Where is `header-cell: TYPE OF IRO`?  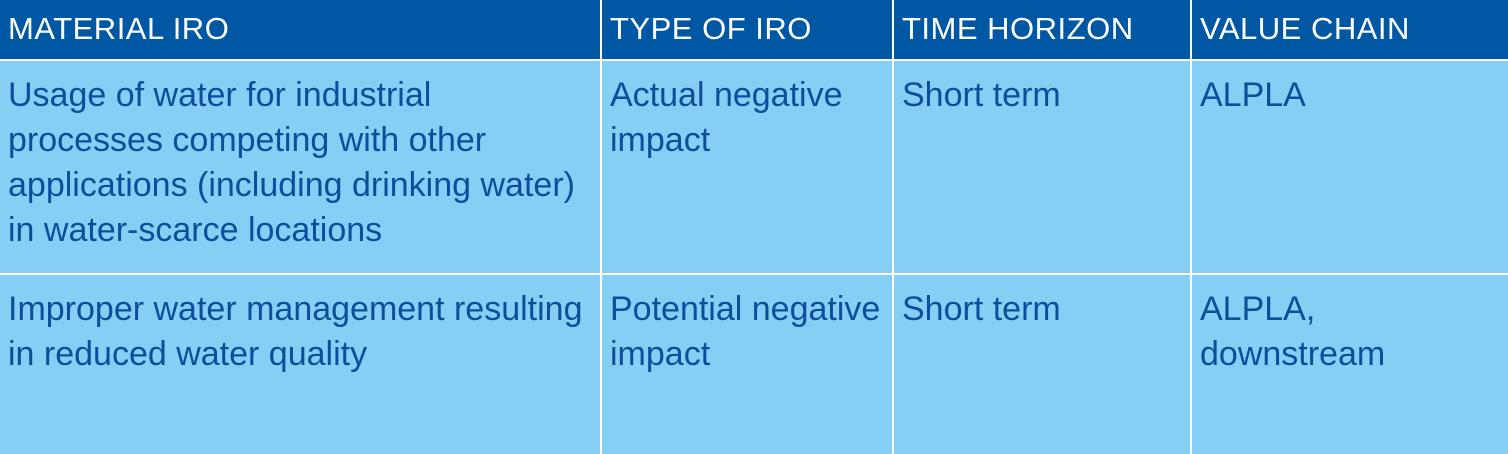
header-cell: TYPE OF IRO is located at coordinates (747, 30).